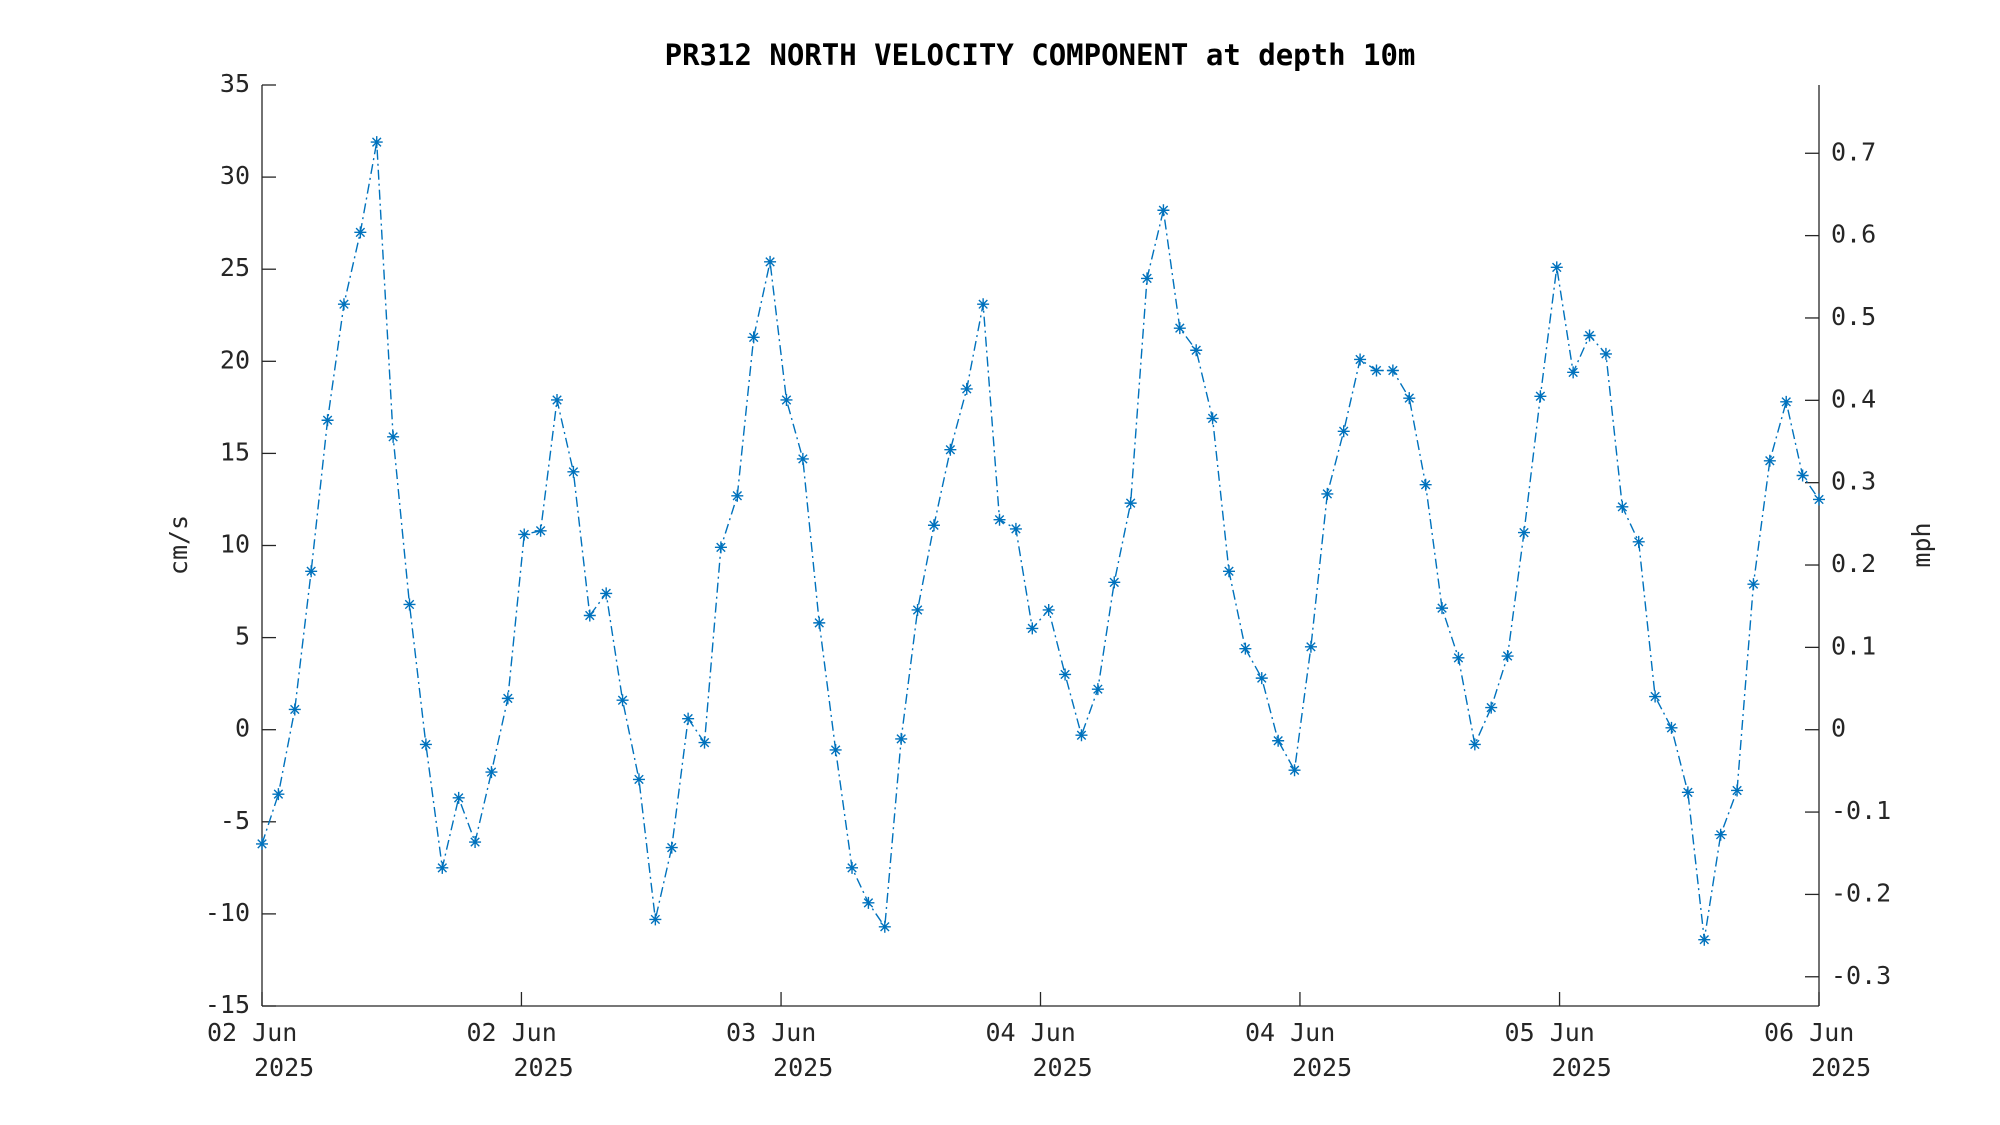  Describe the element at coordinates (1861, 892) in the screenshot. I see `y2-tick-label: -0.2` at that location.